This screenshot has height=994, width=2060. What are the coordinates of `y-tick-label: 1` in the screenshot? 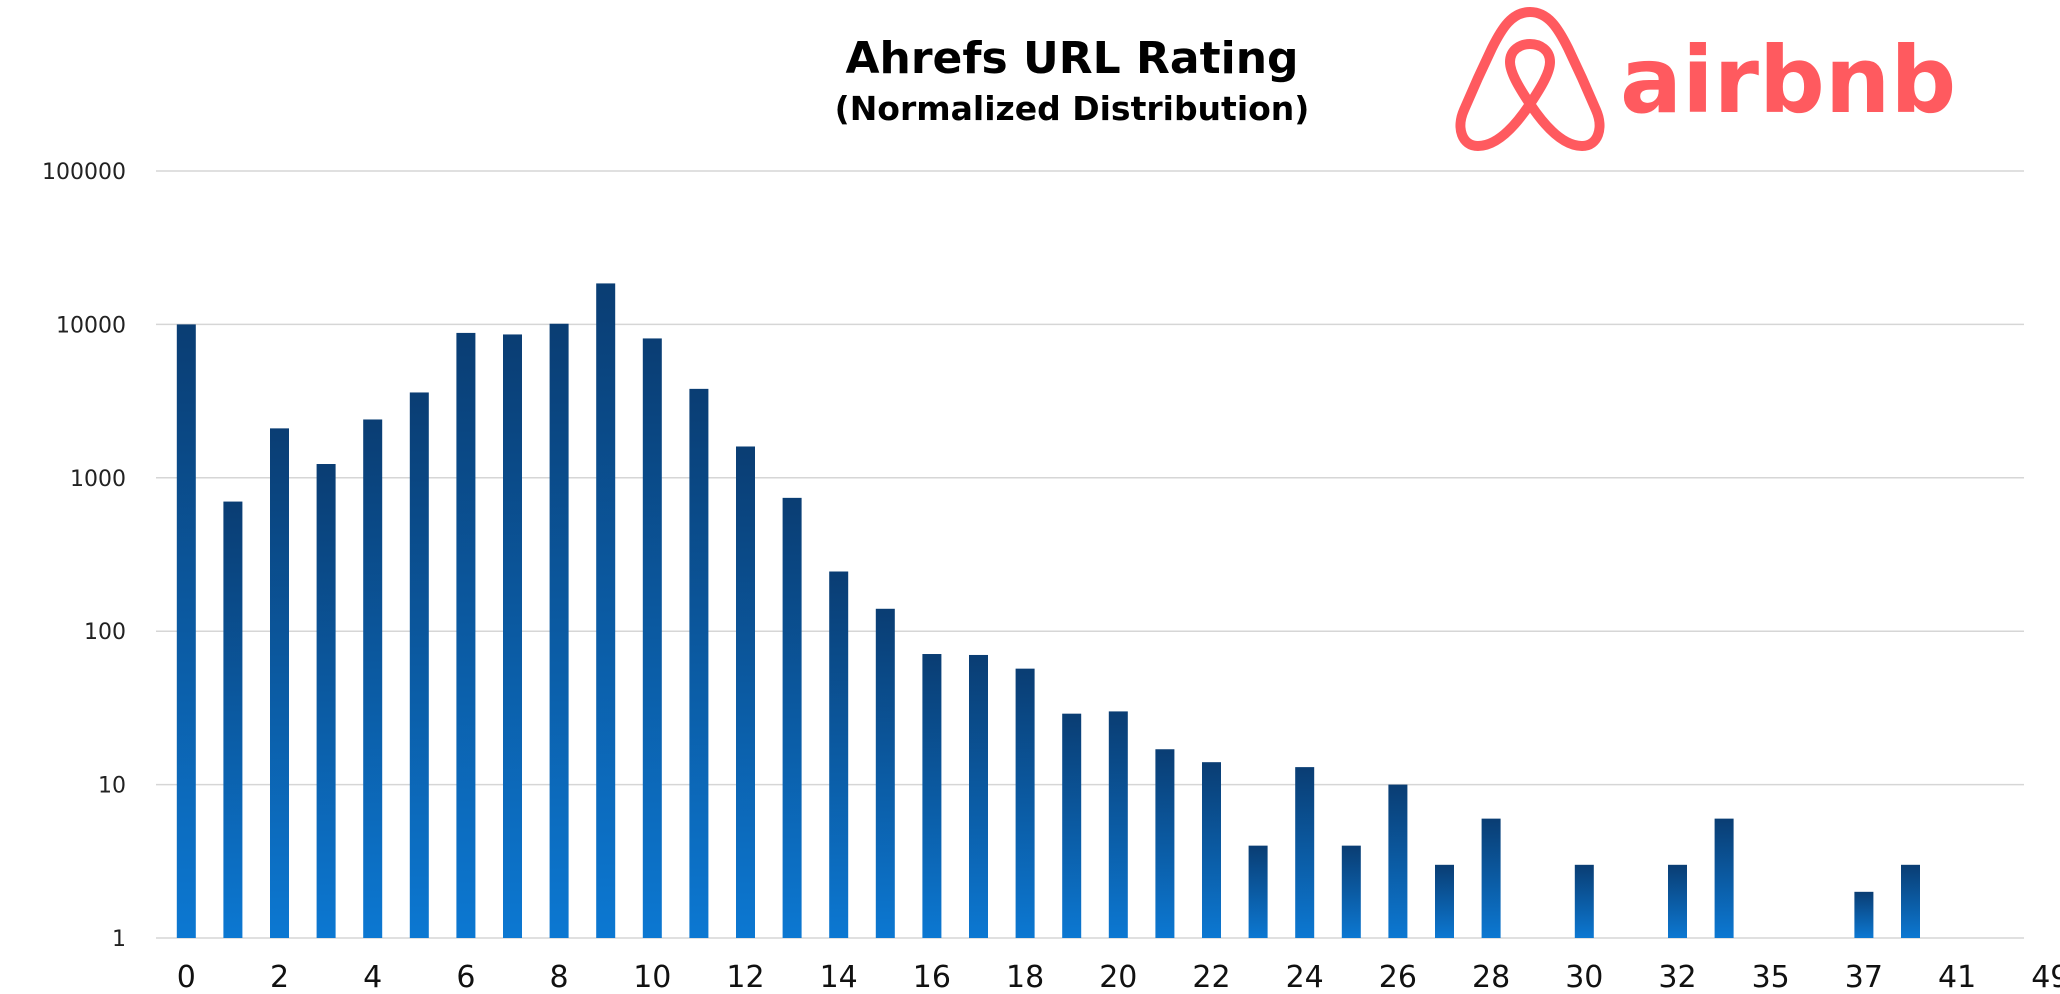 It's located at (119, 939).